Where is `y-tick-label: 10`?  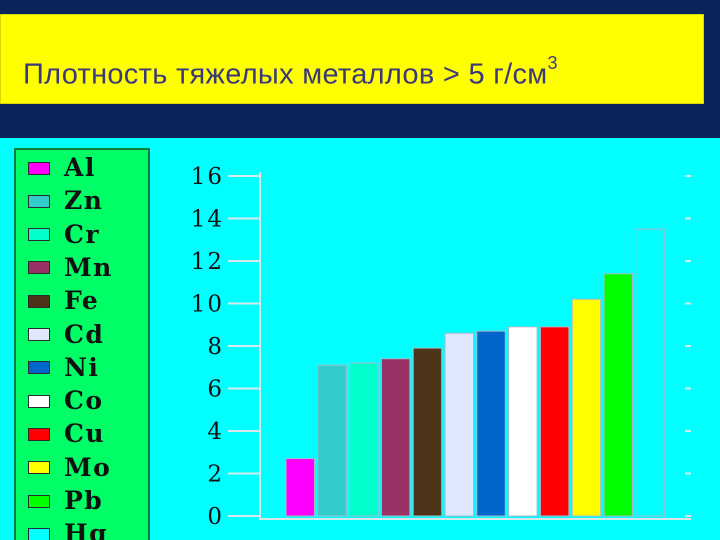 y-tick-label: 10 is located at coordinates (207, 305).